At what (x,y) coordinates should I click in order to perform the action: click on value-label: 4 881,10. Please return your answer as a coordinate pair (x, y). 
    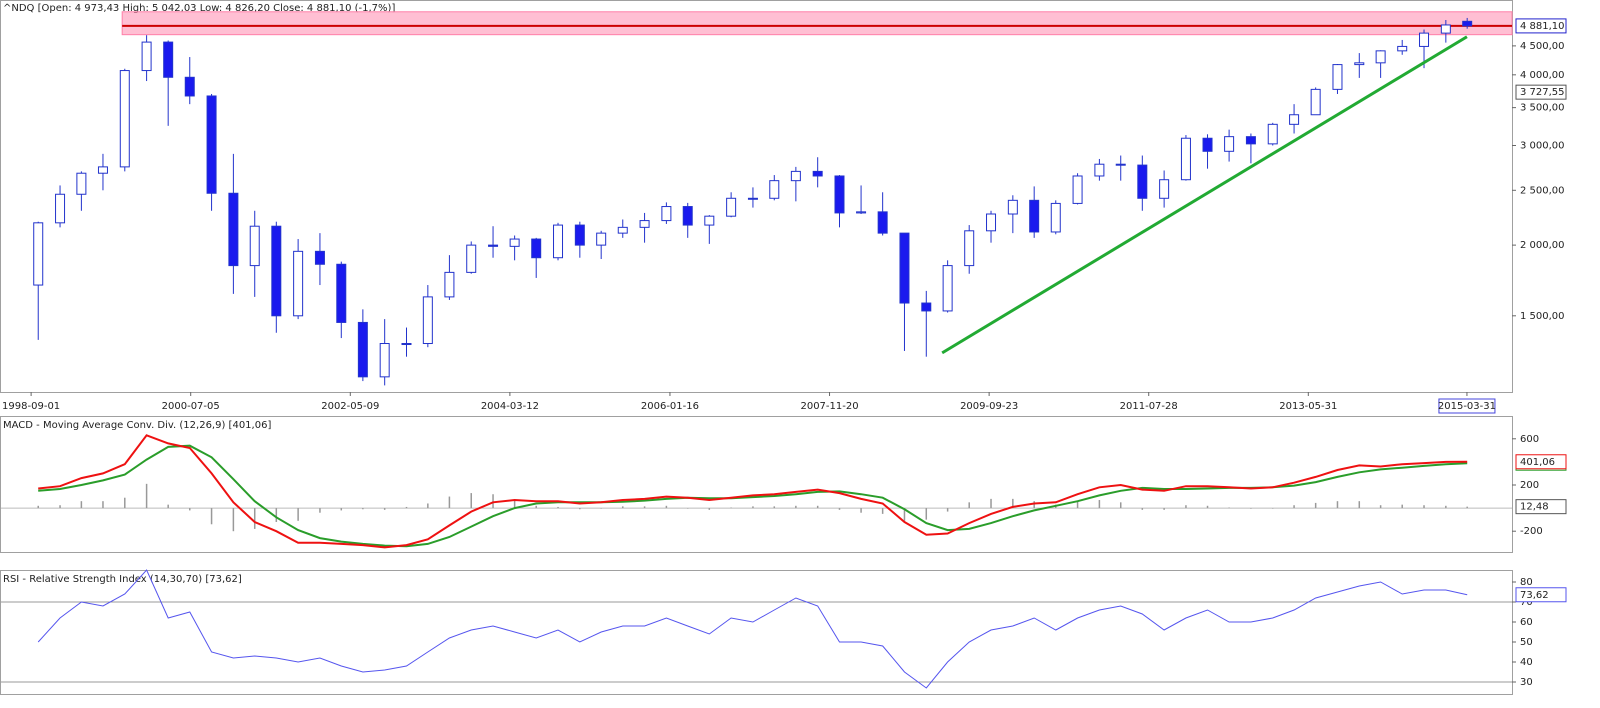
    Looking at the image, I should click on (1542, 26).